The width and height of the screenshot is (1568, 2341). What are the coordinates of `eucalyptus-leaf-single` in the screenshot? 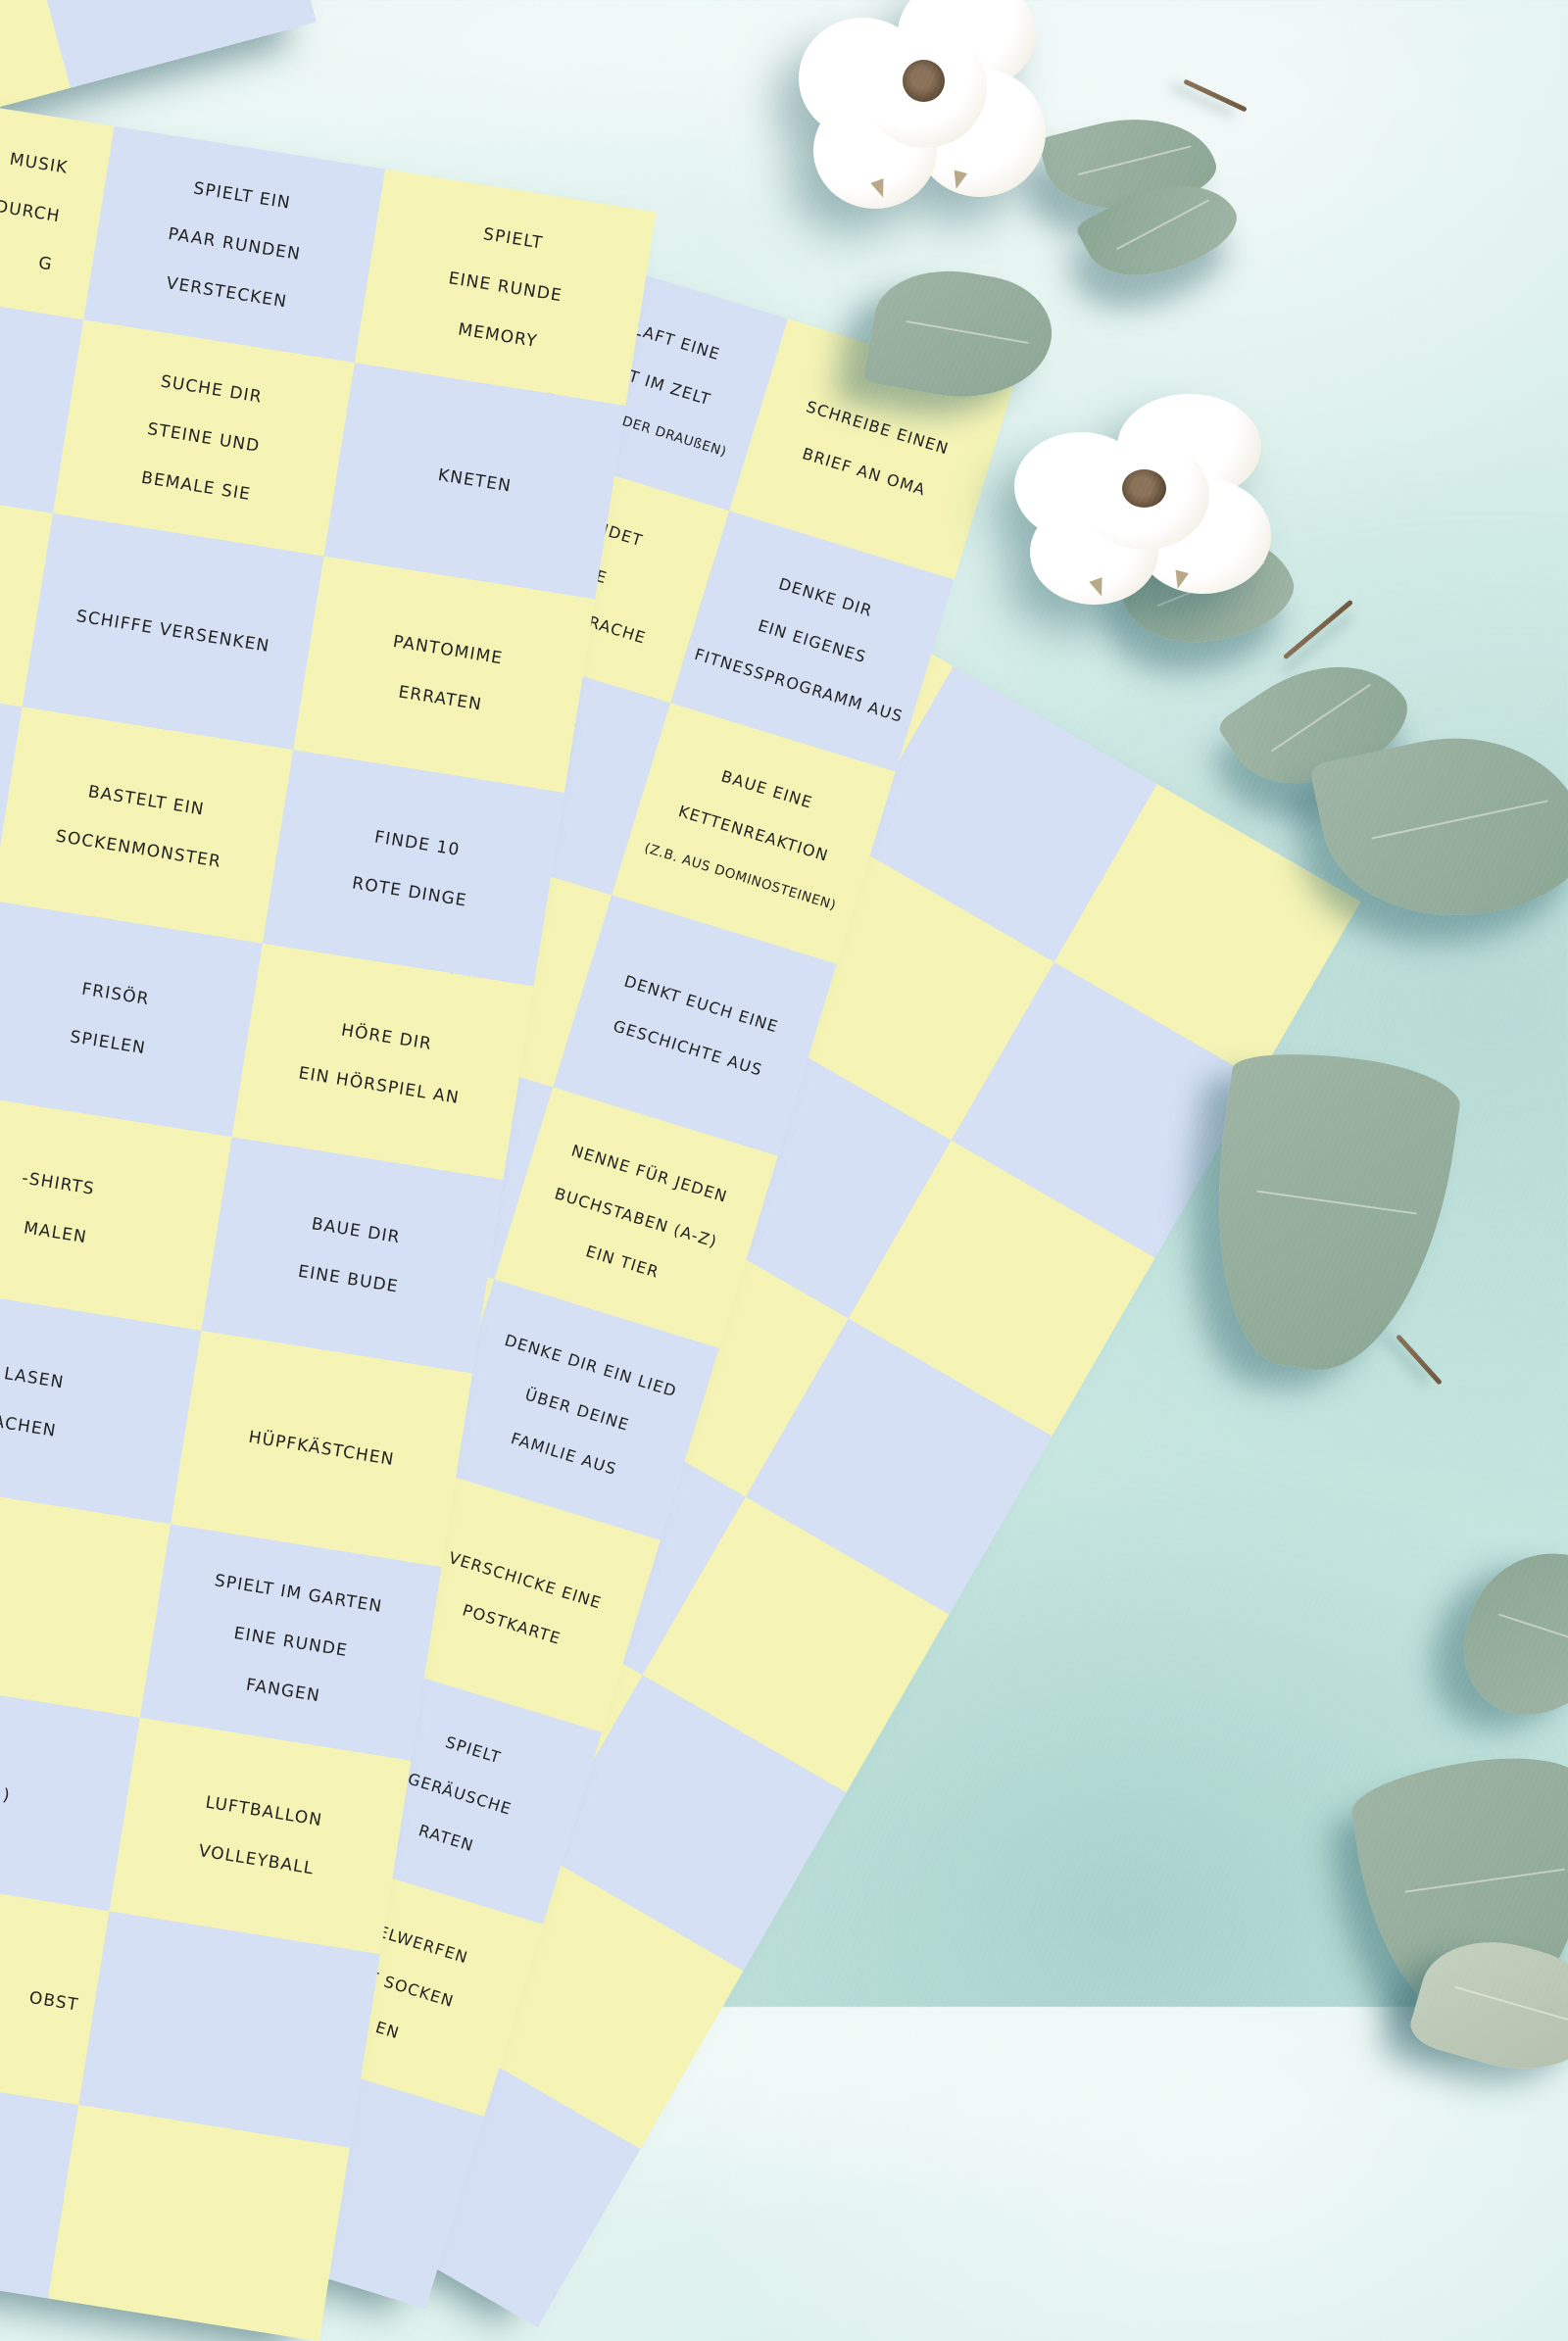 It's located at (961, 335).